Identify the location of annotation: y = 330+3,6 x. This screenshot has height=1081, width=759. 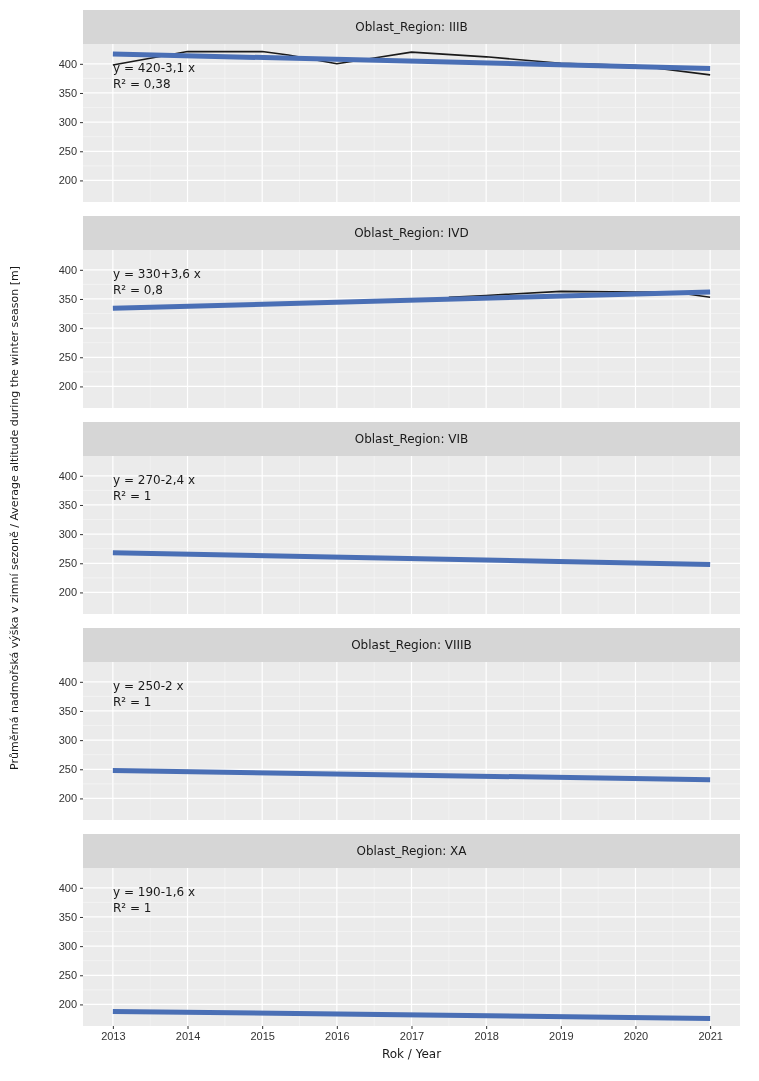
(157, 274).